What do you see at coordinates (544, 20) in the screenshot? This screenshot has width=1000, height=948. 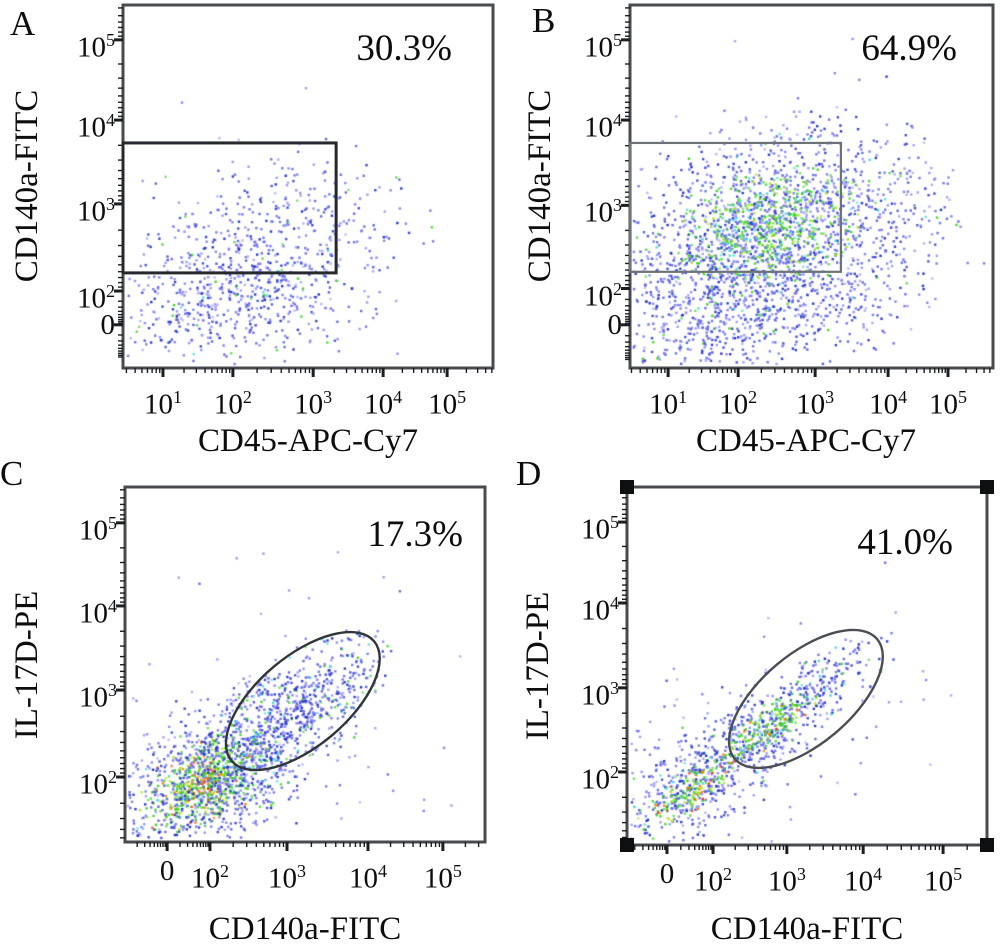 I see `panel-letter: B` at bounding box center [544, 20].